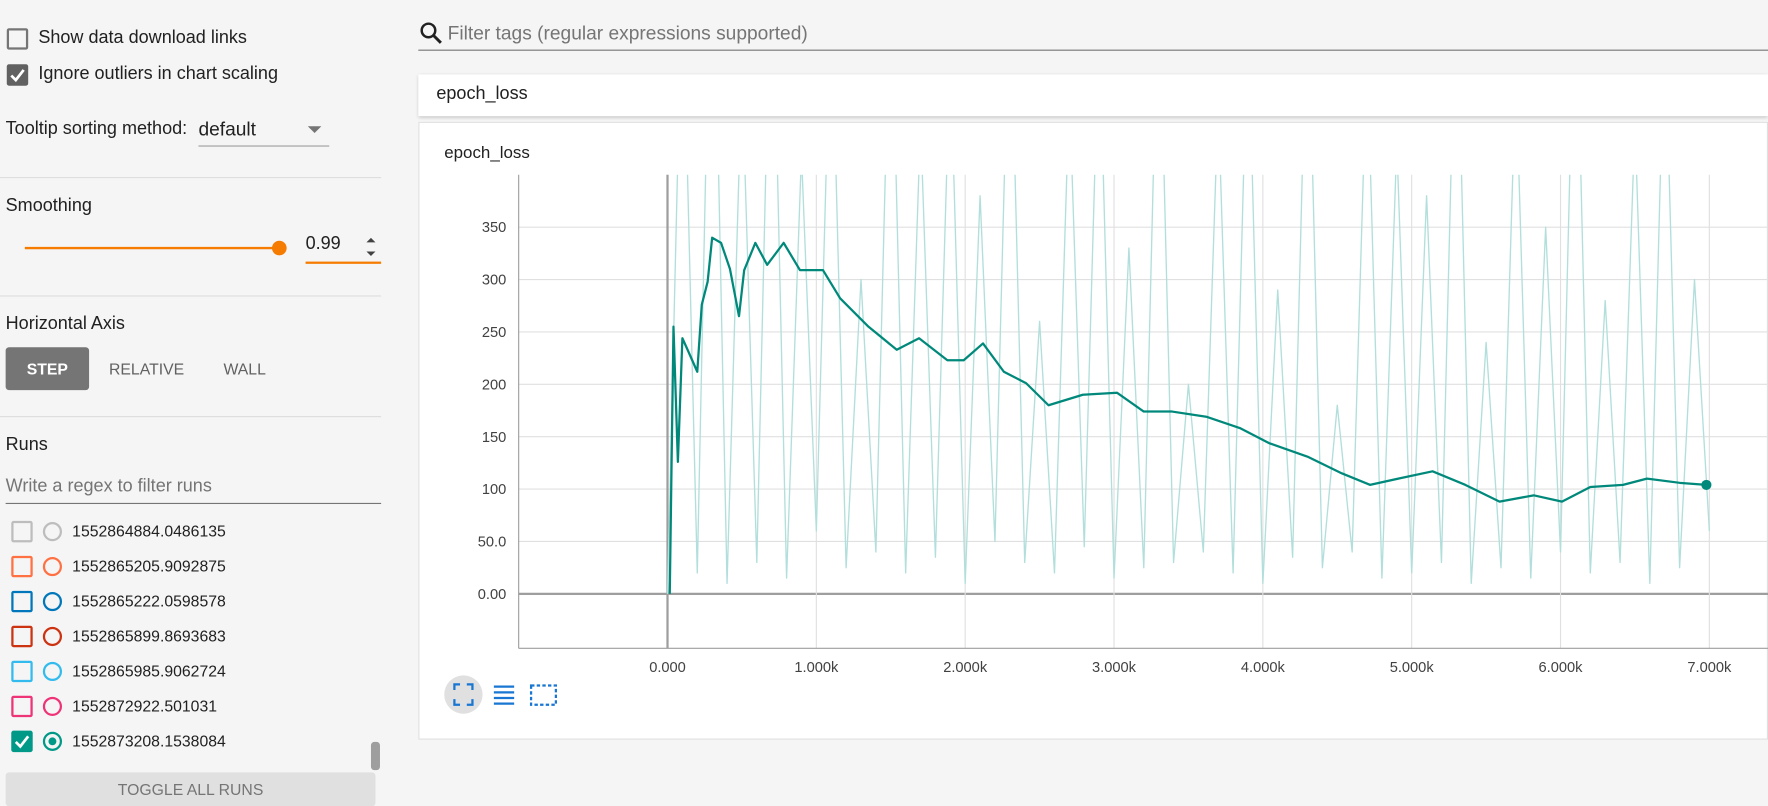  Describe the element at coordinates (492, 543) in the screenshot. I see `y-tick-label: 50.0` at that location.